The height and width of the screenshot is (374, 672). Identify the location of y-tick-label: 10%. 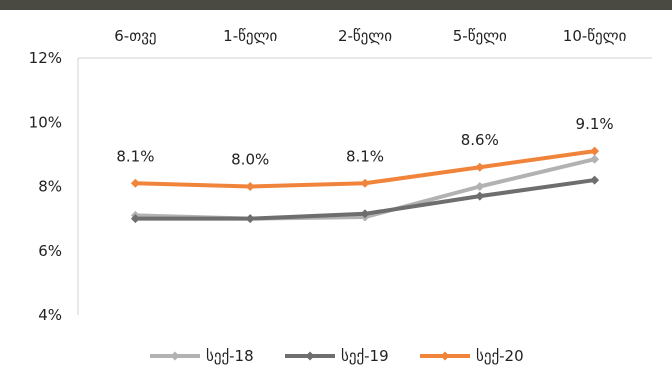
(45, 122).